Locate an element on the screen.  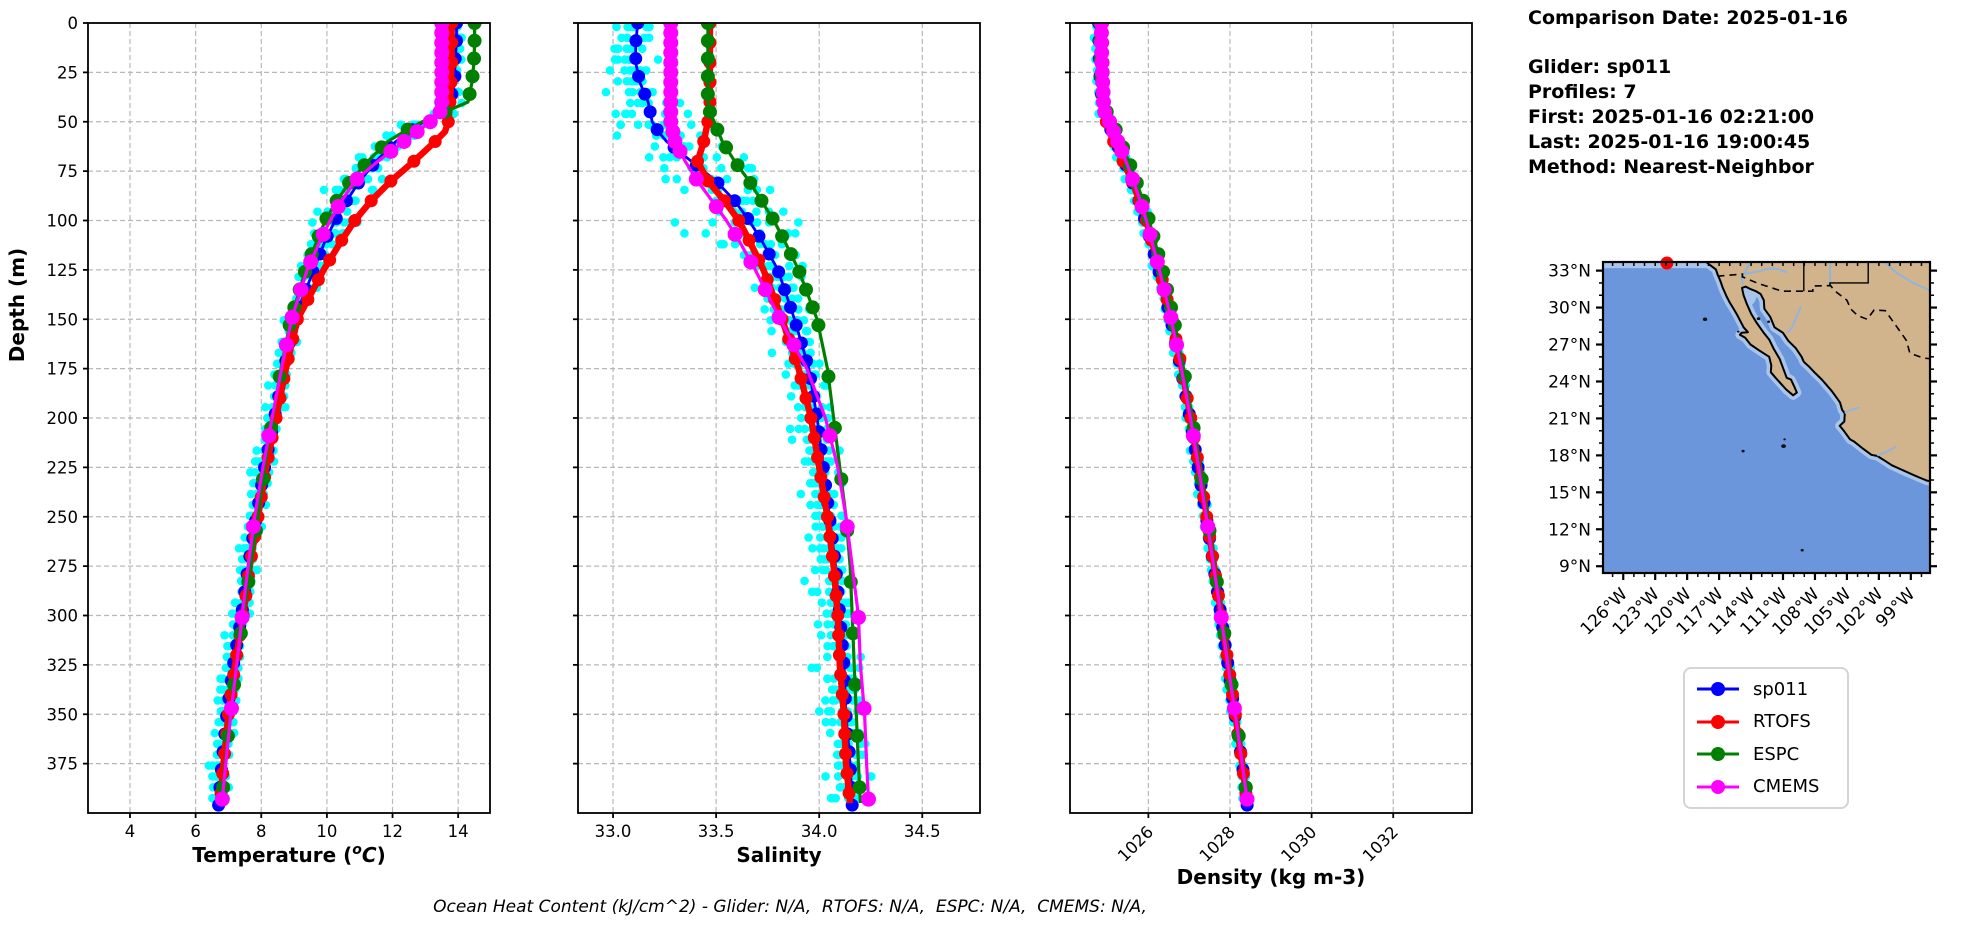
legend-item-ESPC: ESPC is located at coordinates (1766, 754).